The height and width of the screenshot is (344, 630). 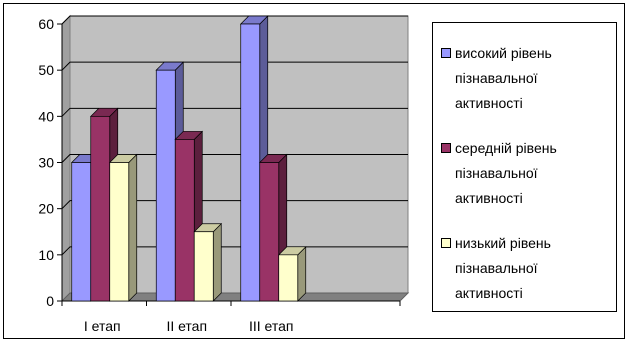 What do you see at coordinates (506, 173) in the screenshot?
I see `legend-label-medium: середній рівень пізнавальної активності` at bounding box center [506, 173].